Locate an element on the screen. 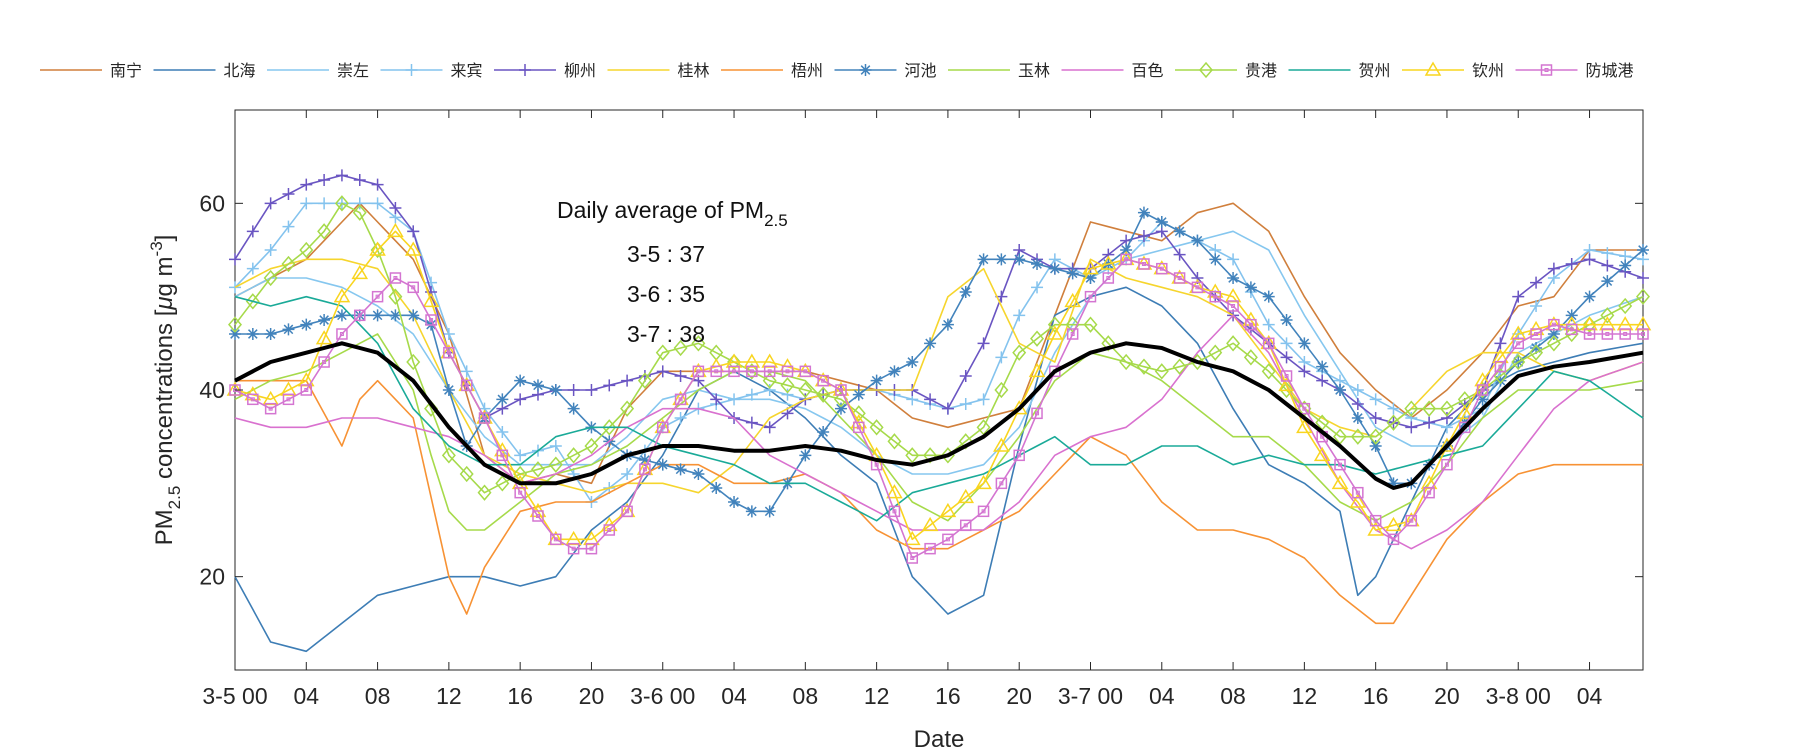 This screenshot has width=1800, height=750. legend-label: 北海 is located at coordinates (240, 71).